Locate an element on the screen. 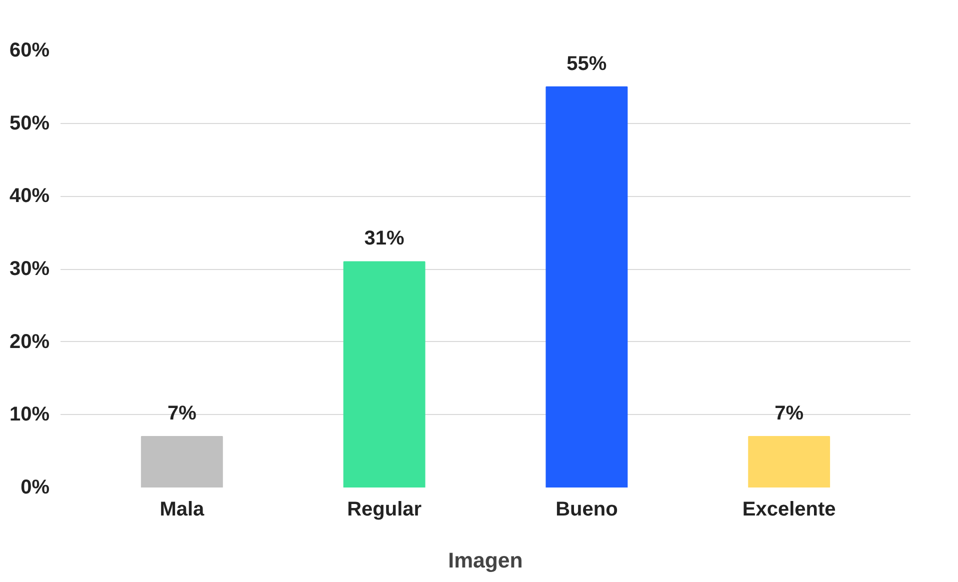 This screenshot has height=582, width=958. data-label: 55% is located at coordinates (586, 63).